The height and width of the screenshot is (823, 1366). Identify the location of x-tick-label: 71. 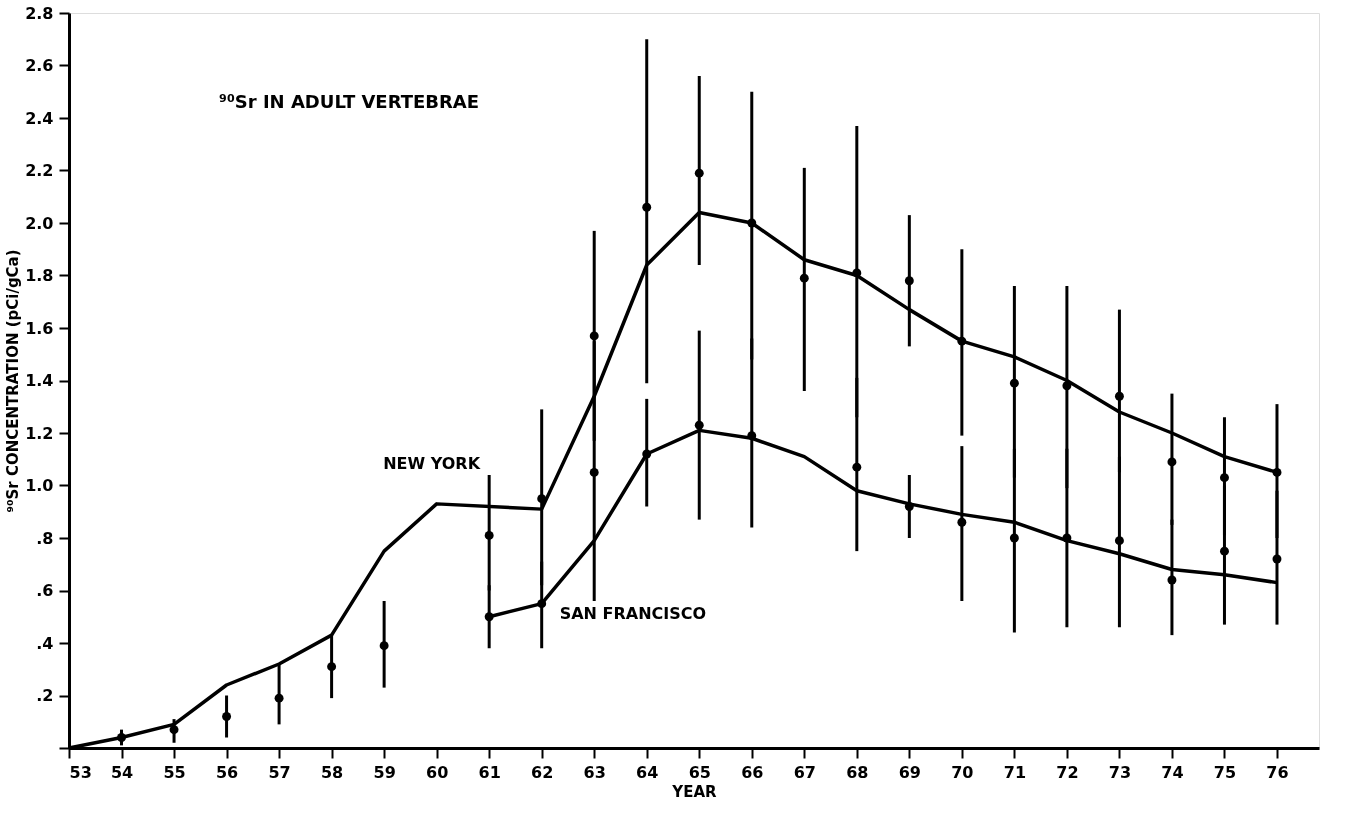
(1015, 772).